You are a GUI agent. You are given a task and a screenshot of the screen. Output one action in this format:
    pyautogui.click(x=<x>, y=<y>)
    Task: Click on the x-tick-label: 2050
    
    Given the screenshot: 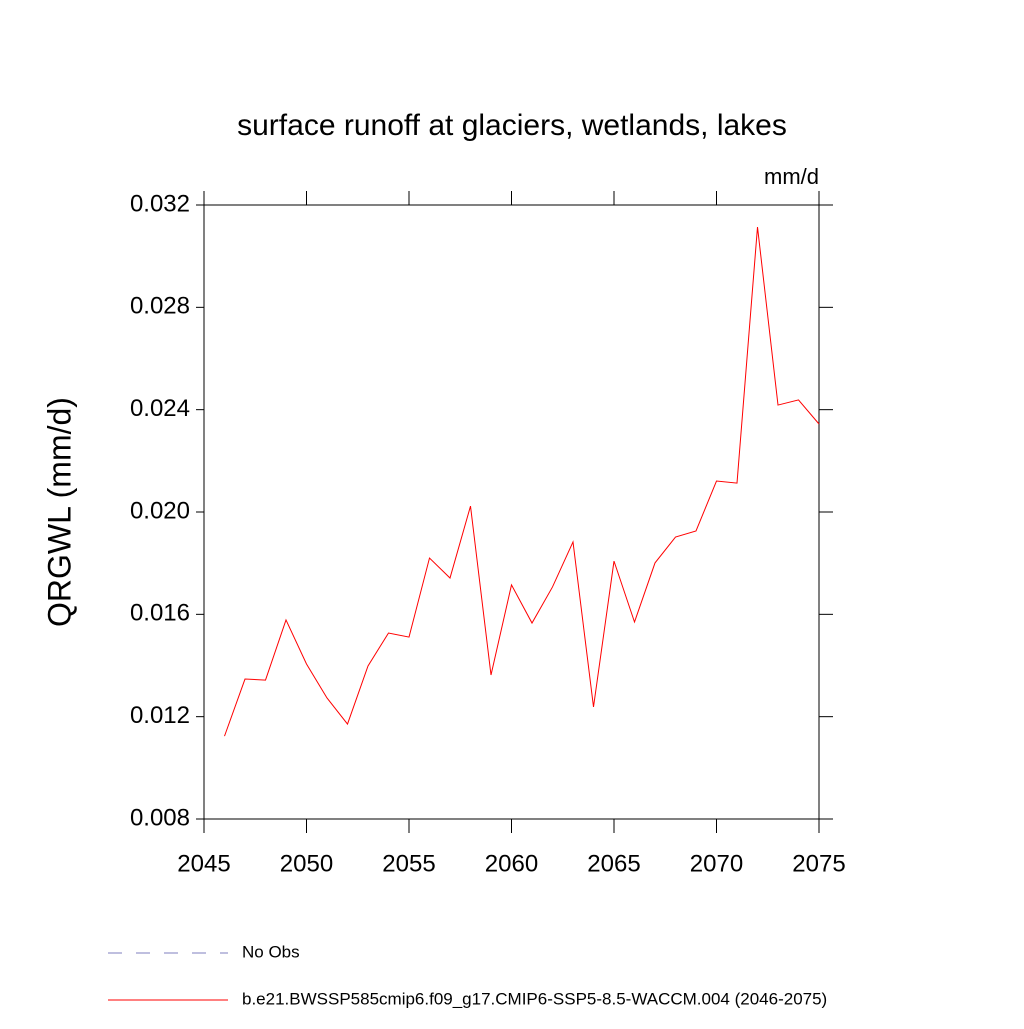 What is the action you would take?
    pyautogui.click(x=306, y=863)
    